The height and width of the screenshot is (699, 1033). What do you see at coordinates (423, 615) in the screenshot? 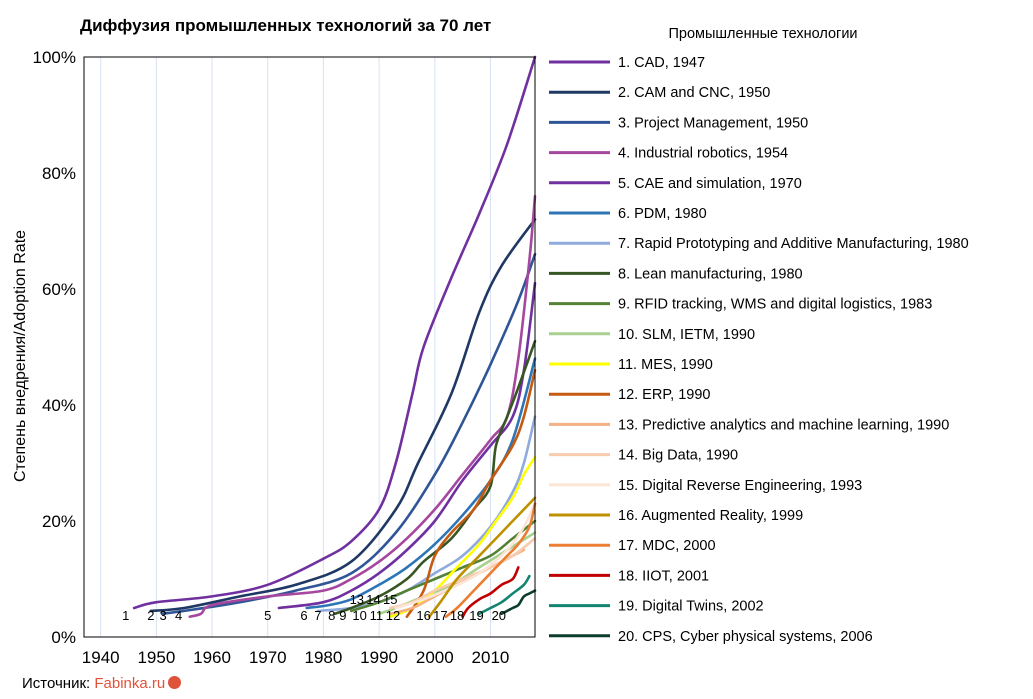
I see `series-start-label: 16` at bounding box center [423, 615].